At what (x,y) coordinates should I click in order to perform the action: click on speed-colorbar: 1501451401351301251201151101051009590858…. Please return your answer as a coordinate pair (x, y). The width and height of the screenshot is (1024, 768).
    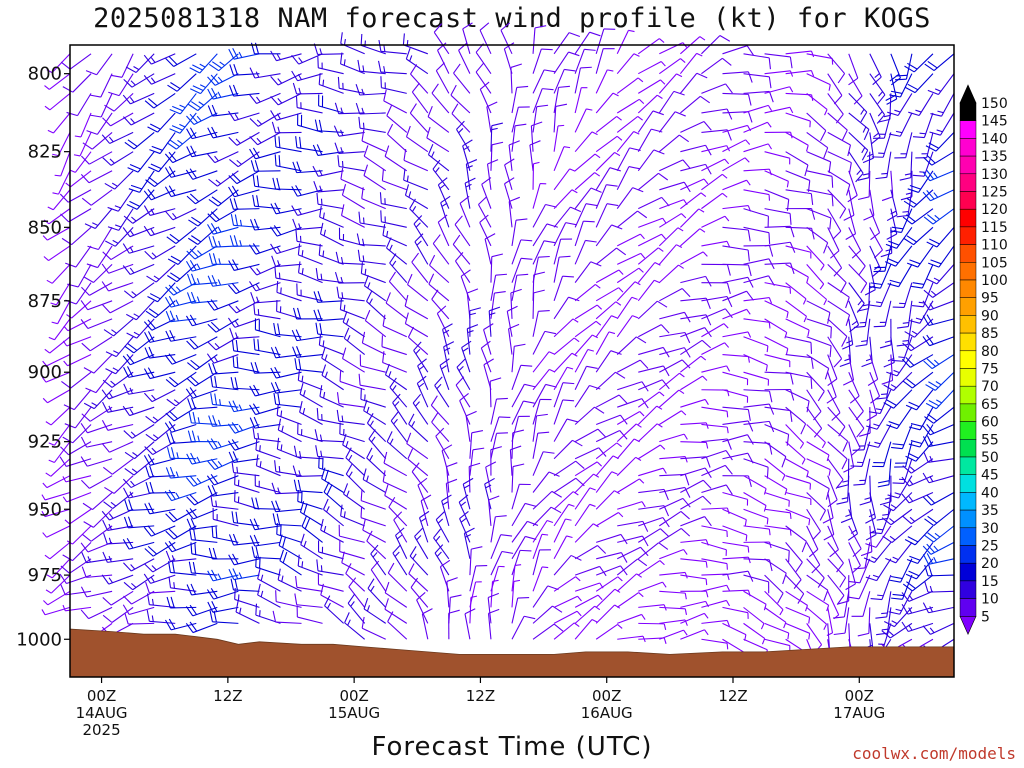
    Looking at the image, I should click on (983, 360).